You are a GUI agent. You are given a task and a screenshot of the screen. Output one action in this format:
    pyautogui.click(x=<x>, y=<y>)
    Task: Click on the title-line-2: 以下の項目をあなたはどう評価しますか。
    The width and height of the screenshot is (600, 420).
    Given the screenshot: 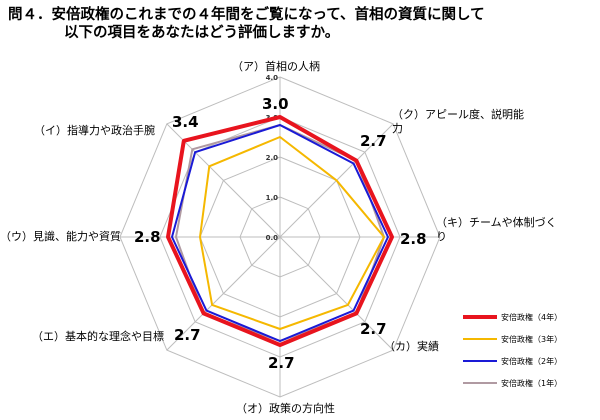 What is the action you would take?
    pyautogui.click(x=202, y=33)
    